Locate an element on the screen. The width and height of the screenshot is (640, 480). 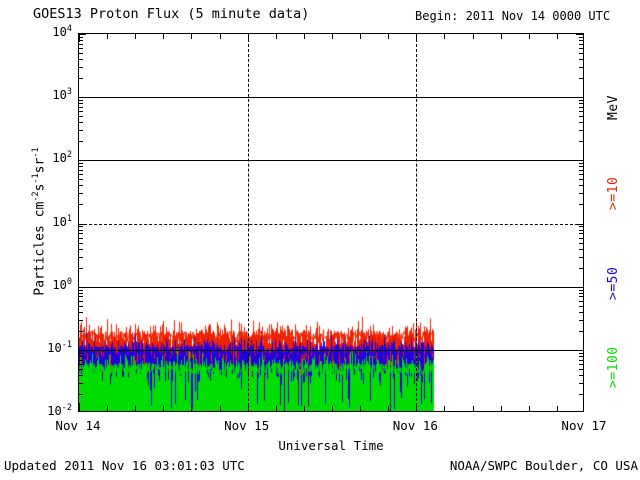
gridline-horizontal-dashed is located at coordinates (331, 224).